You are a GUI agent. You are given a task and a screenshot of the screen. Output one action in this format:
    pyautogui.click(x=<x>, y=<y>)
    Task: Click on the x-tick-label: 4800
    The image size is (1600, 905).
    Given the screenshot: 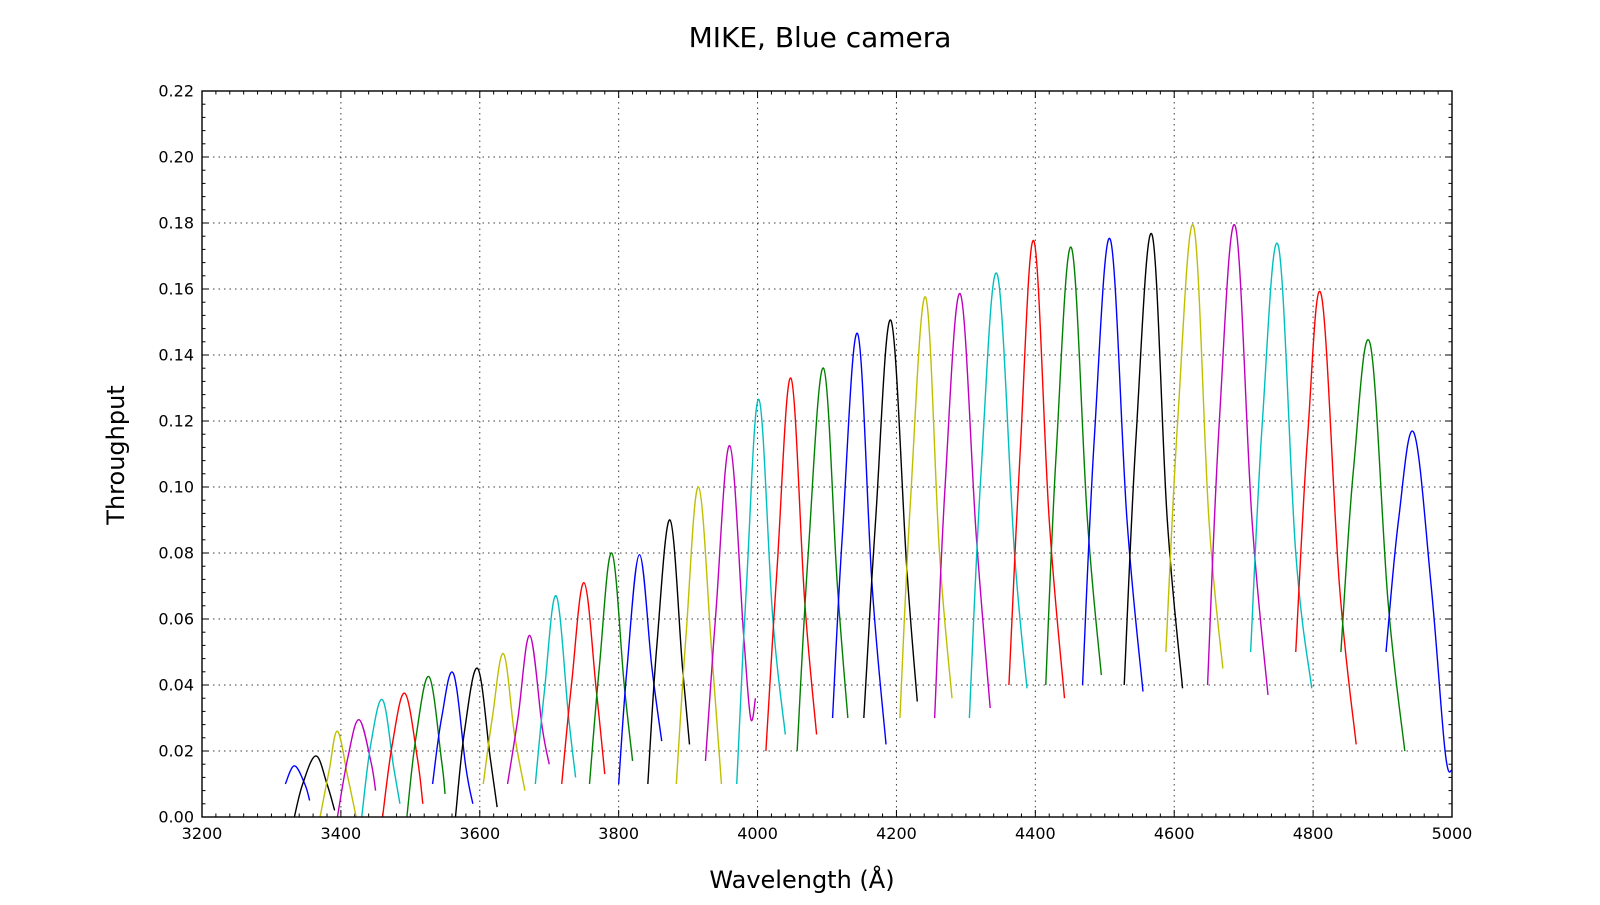 What is the action you would take?
    pyautogui.click(x=1313, y=833)
    